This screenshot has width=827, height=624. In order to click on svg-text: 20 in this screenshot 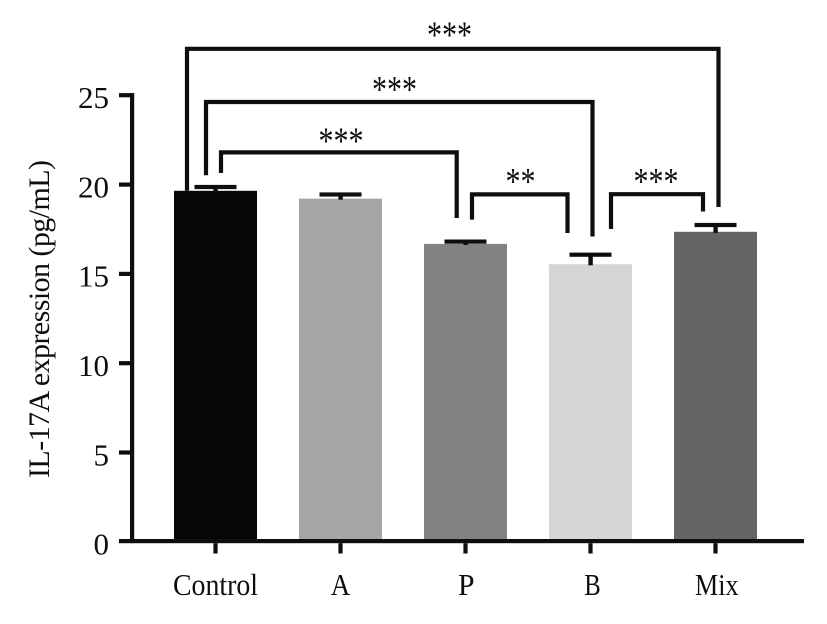, I will do `click(93, 186)`.